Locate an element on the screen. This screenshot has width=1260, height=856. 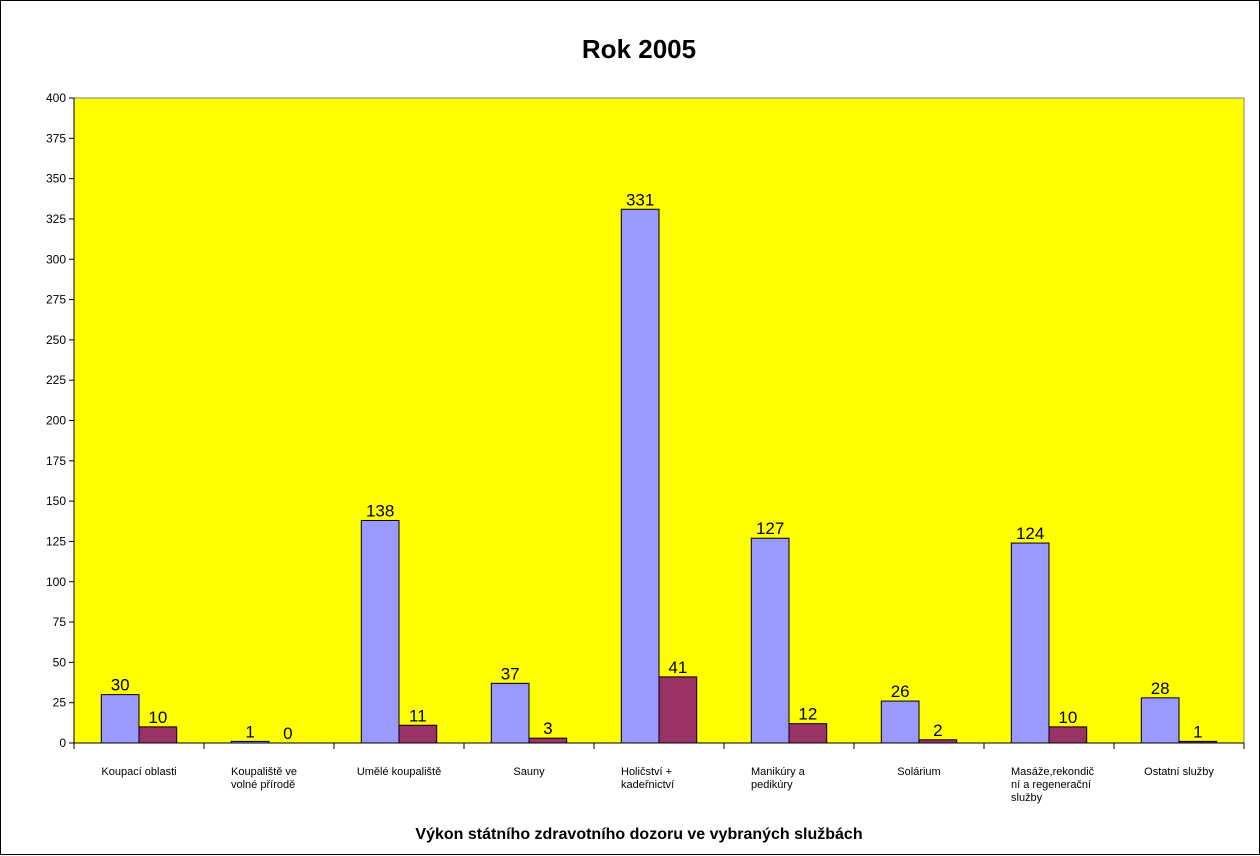
data-label: 2 is located at coordinates (937, 730).